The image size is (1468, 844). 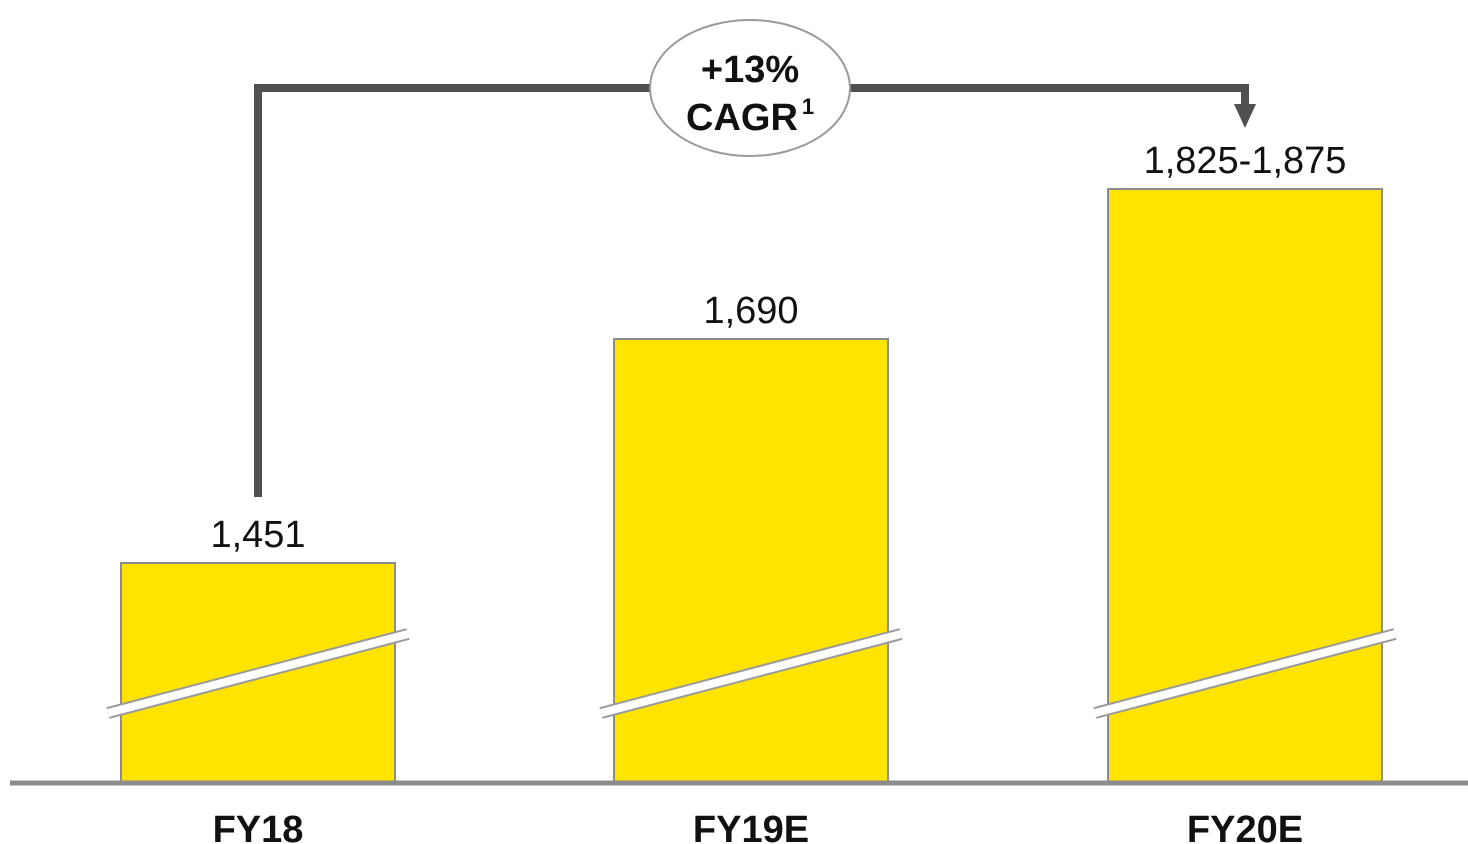 I want to click on value-label-fy20e: 1,825-1,875, so click(x=1245, y=161).